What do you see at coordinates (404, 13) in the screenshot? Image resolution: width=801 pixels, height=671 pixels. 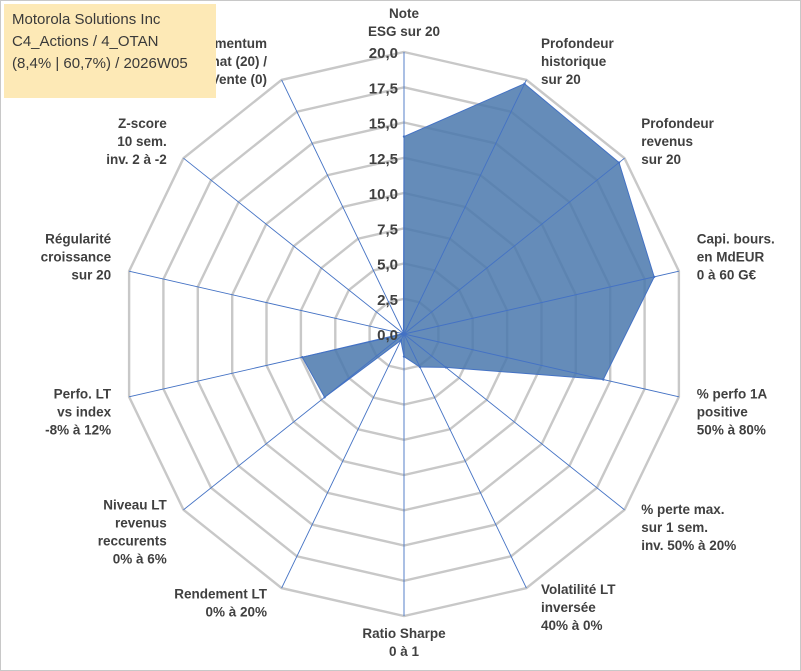 I see `axis-label-0-line-0: Note` at bounding box center [404, 13].